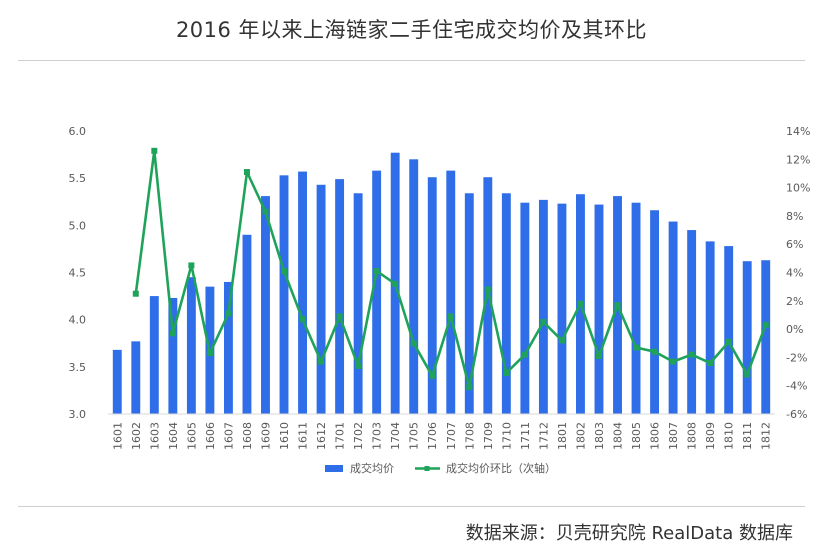 Image resolution: width=823 pixels, height=551 pixels. What do you see at coordinates (525, 436) in the screenshot?
I see `x-tick-label: 1711` at bounding box center [525, 436].